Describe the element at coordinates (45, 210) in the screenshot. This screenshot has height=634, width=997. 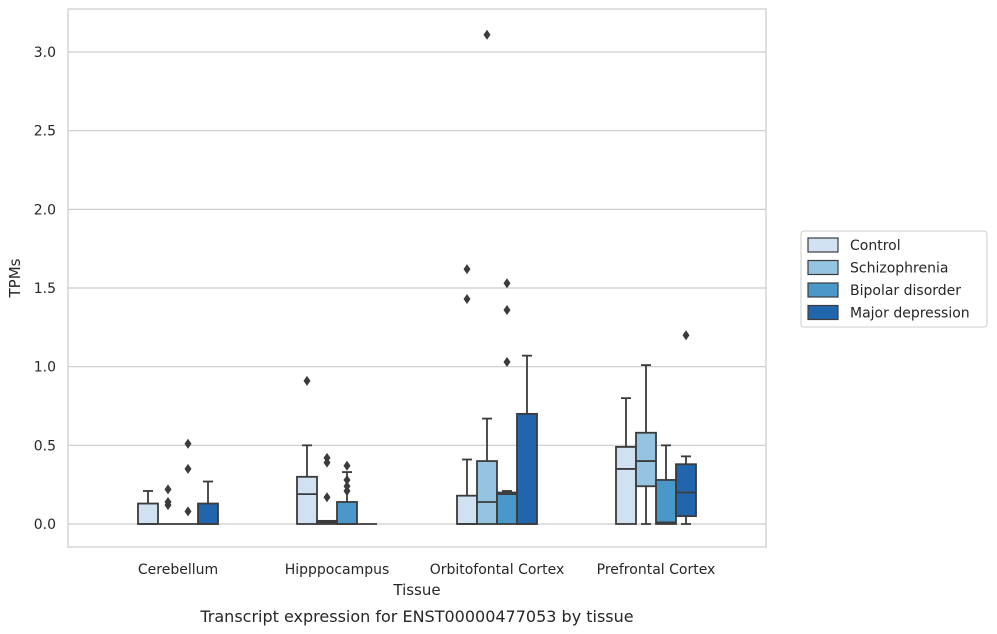
I see `y-tick-label: 2.0` at that location.